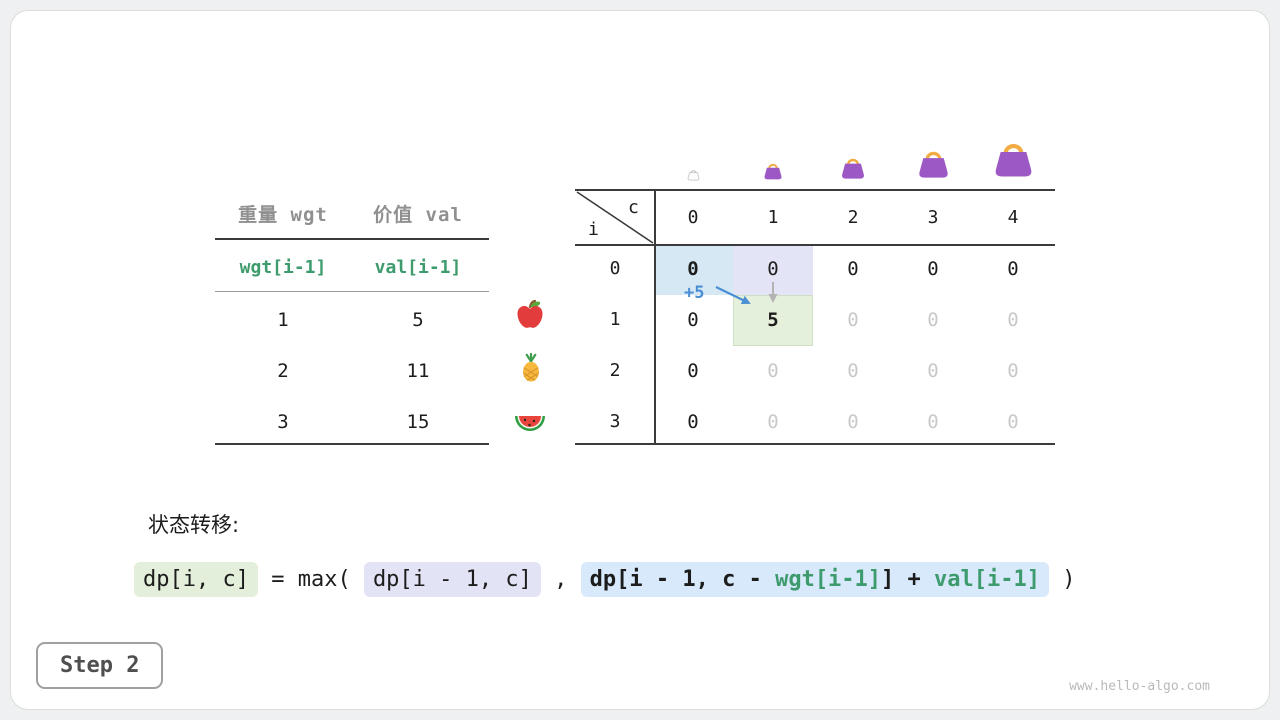 This screenshot has height=720, width=1280. I want to click on dp-cell-2-0: 0, so click(693, 371).